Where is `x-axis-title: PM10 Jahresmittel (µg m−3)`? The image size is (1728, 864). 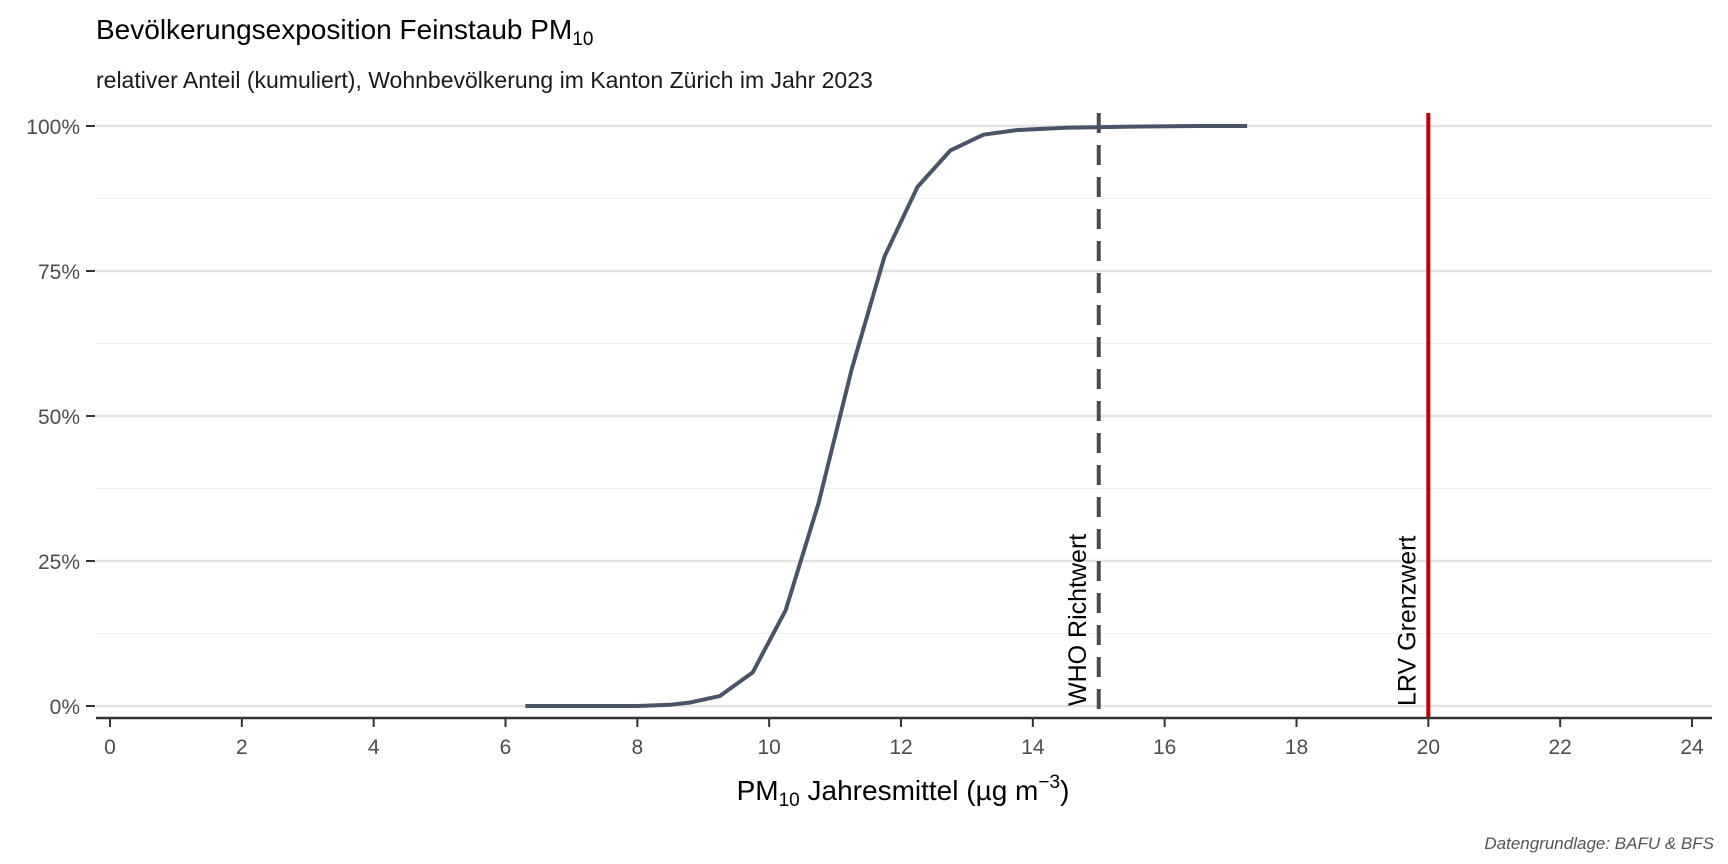
x-axis-title: PM10 Jahresmittel (µg m−3) is located at coordinates (903, 791).